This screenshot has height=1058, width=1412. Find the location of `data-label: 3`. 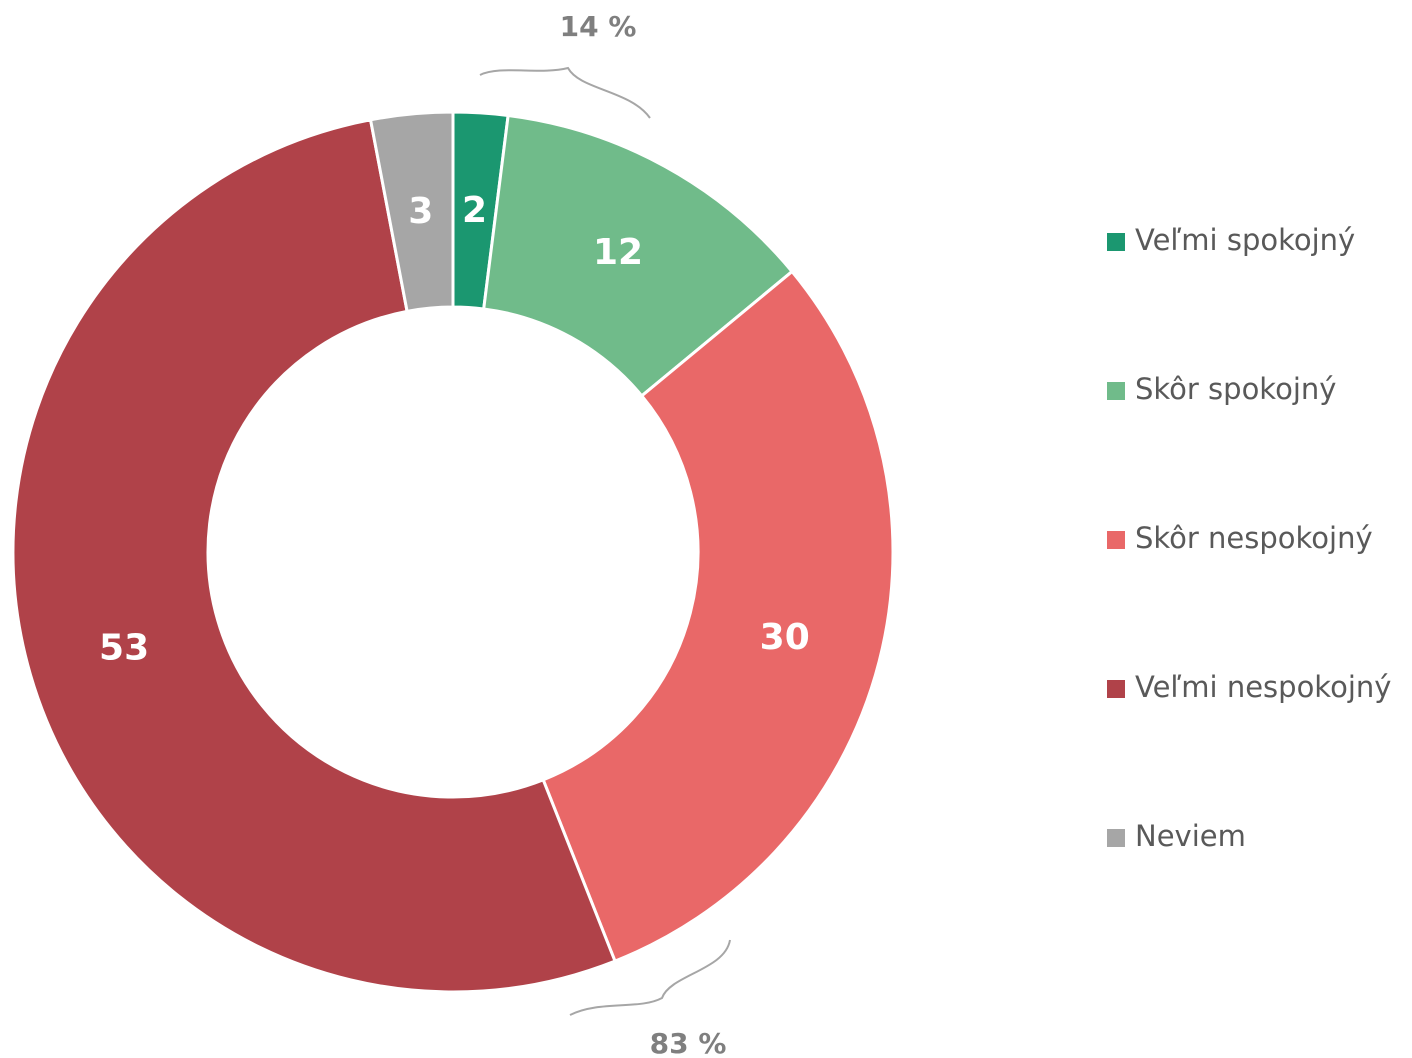

data-label: 3 is located at coordinates (420, 211).